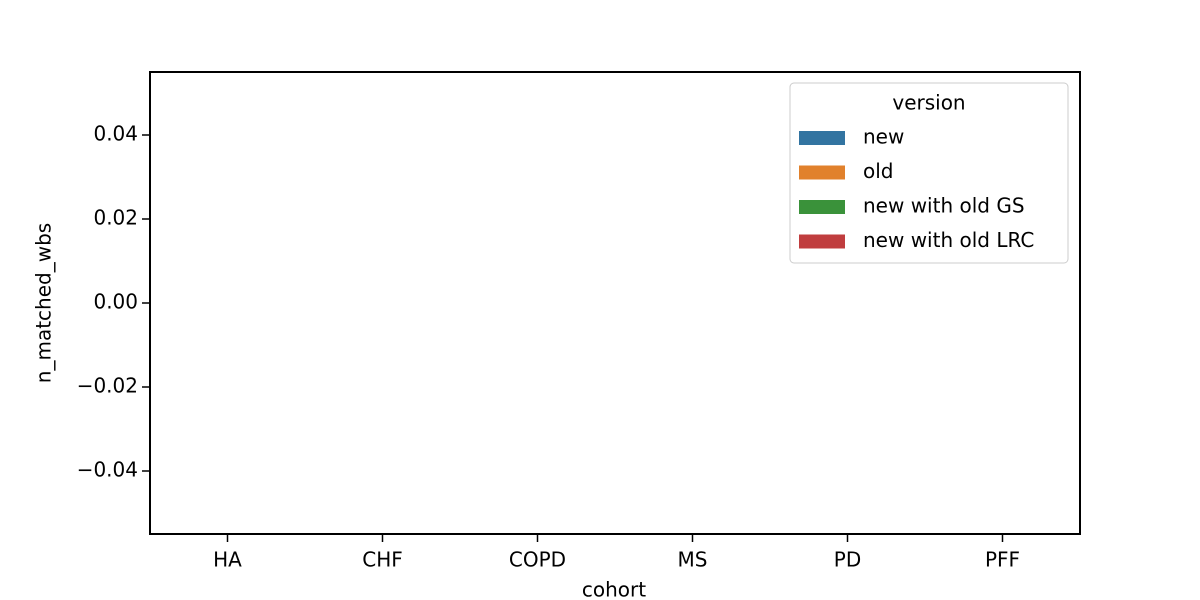 The height and width of the screenshot is (600, 1200). Describe the element at coordinates (107, 470) in the screenshot. I see `y-tick-label: −0.04` at that location.